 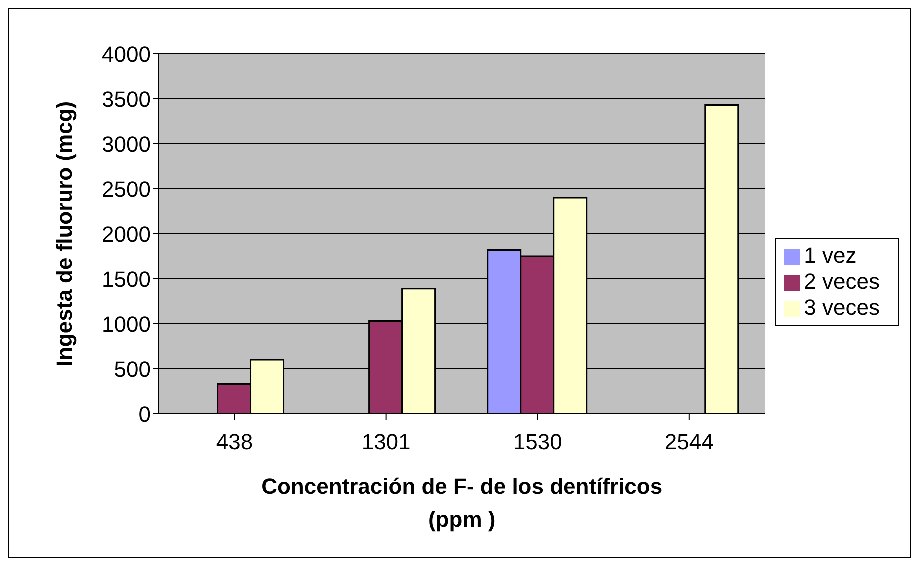 What do you see at coordinates (537, 442) in the screenshot?
I see `x-tick-label: 1530` at bounding box center [537, 442].